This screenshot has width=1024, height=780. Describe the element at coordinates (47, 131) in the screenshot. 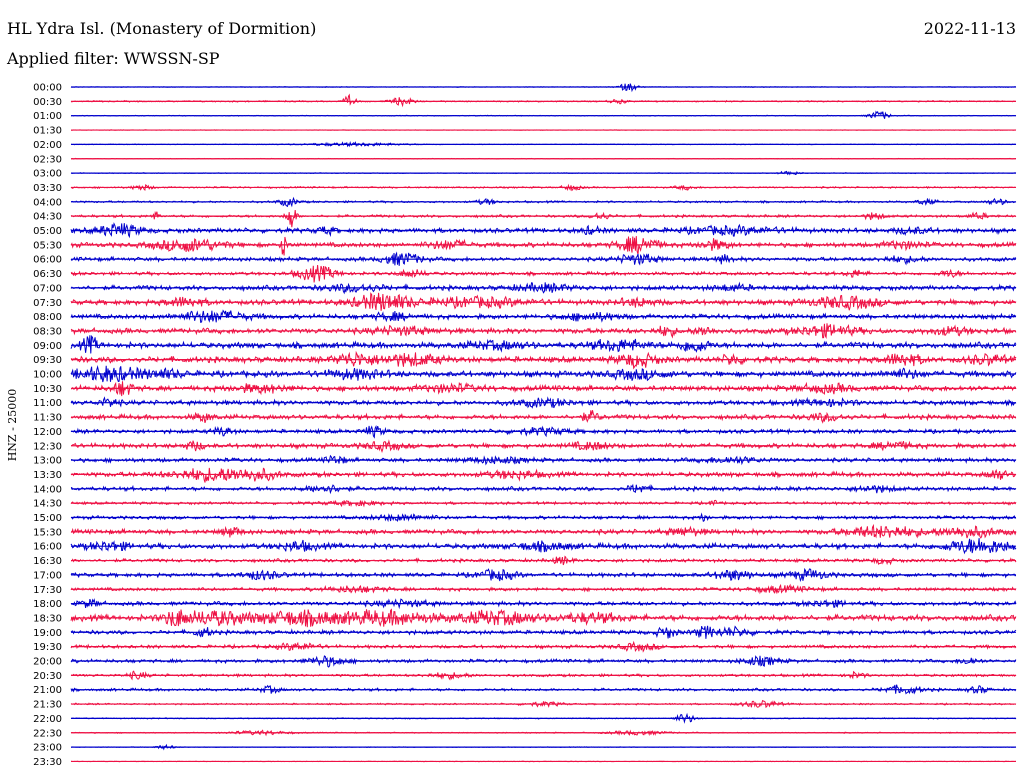

I see `time-tick-label: 01:30` at that location.